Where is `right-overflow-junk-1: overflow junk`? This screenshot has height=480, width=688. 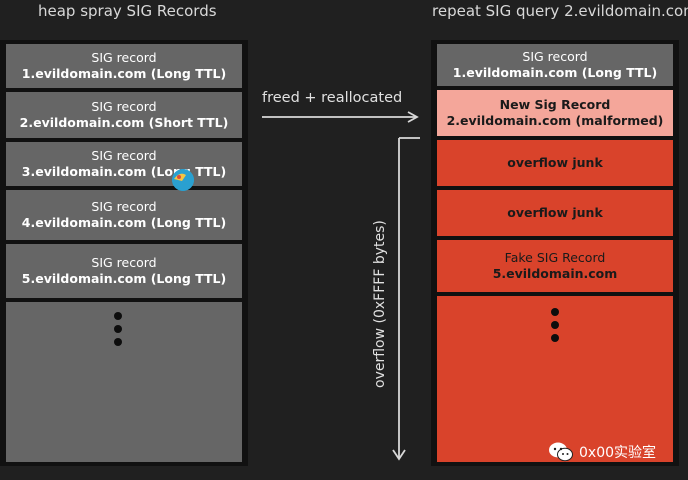
right-overflow-junk-1: overflow junk is located at coordinates (555, 163).